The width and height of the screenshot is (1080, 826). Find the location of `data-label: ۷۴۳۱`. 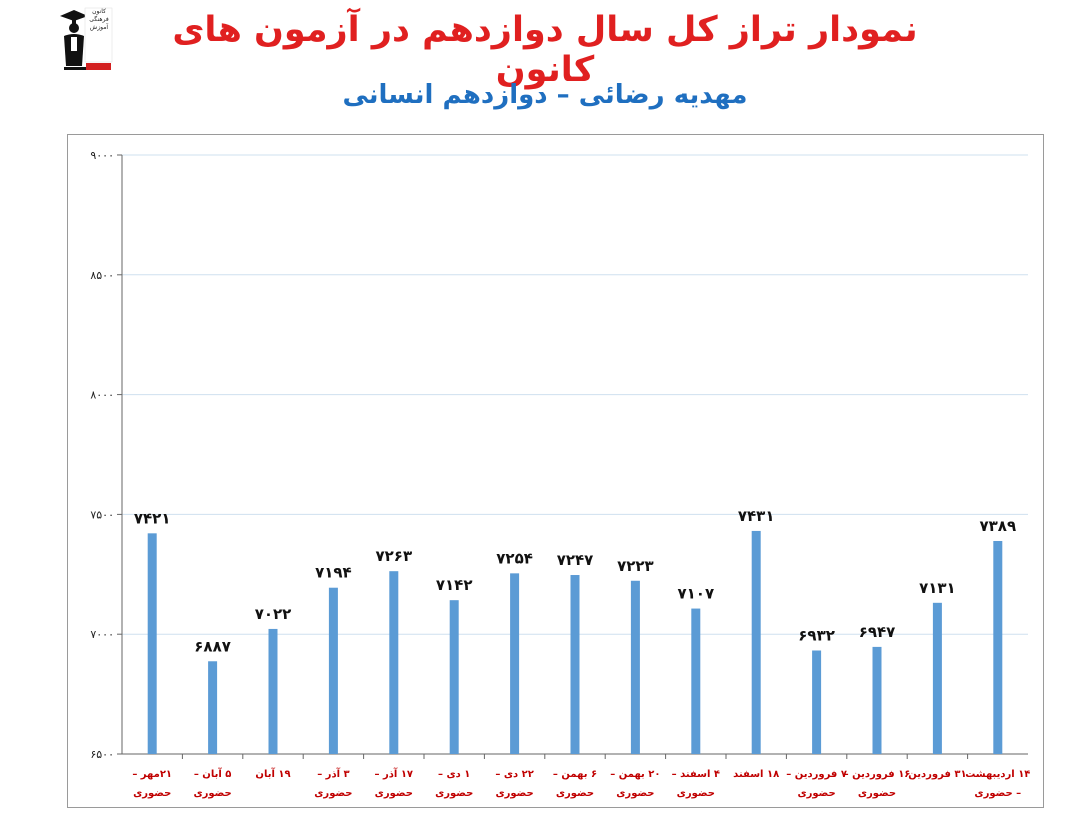

data-label: ۷۴۳۱ is located at coordinates (756, 516).